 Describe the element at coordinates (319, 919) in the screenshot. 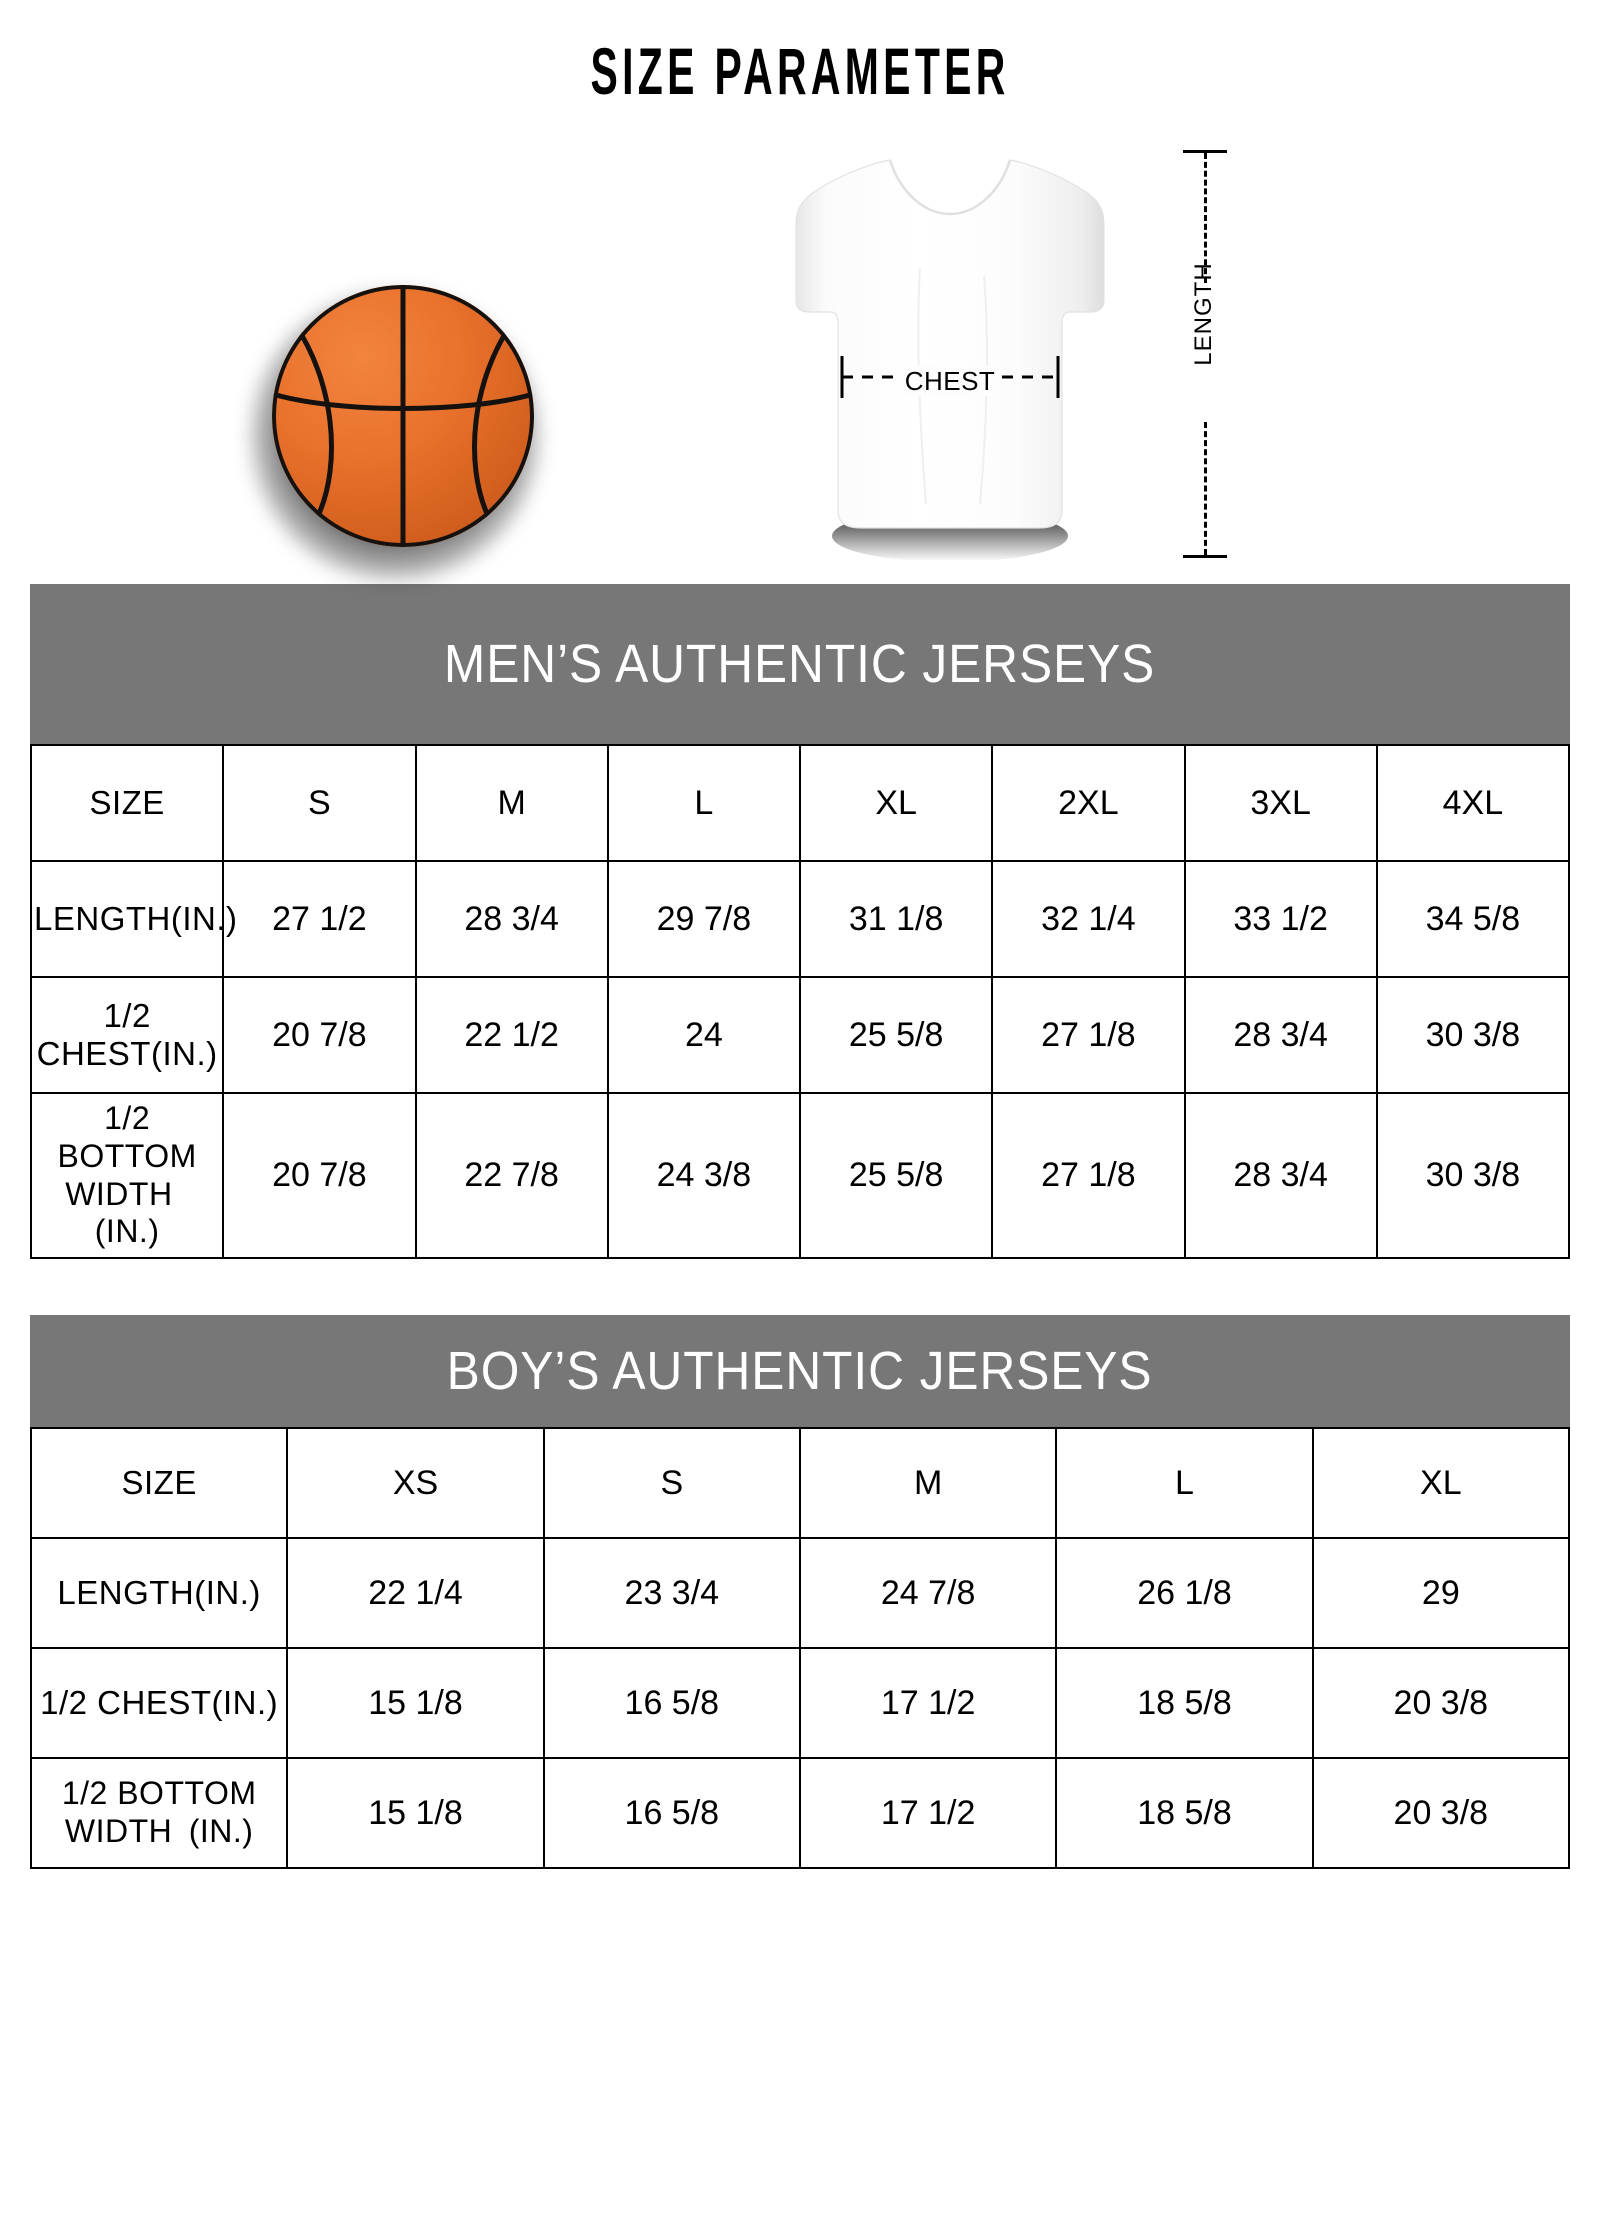

I see `mens-length-s: 27 1/2` at that location.